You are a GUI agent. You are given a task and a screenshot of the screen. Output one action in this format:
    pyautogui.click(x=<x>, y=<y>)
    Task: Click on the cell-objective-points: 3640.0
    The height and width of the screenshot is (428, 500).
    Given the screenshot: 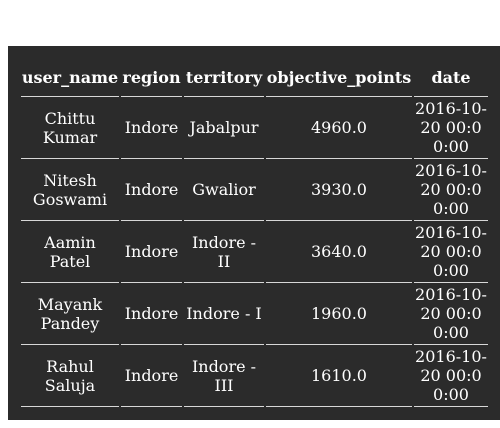 What is the action you would take?
    pyautogui.click(x=339, y=252)
    